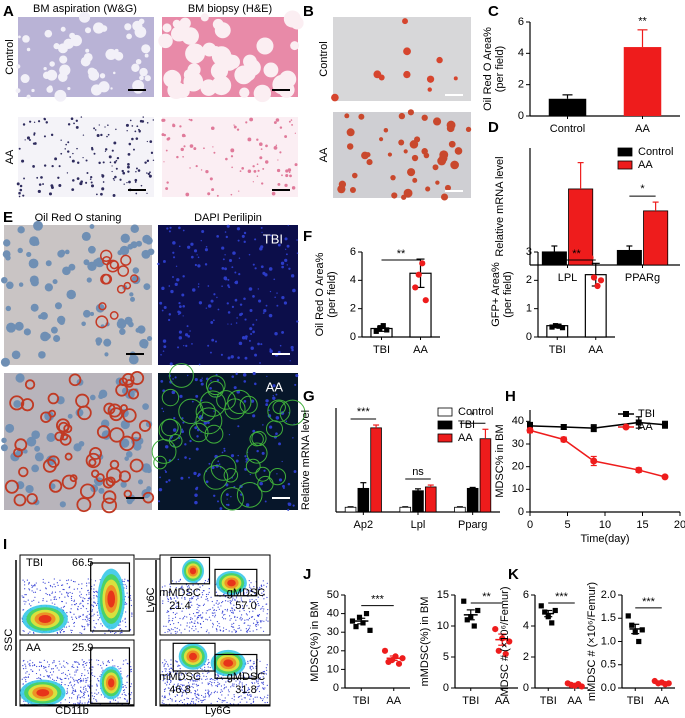  I want to click on col-title: BM biopsy (H&E), so click(230, 9).